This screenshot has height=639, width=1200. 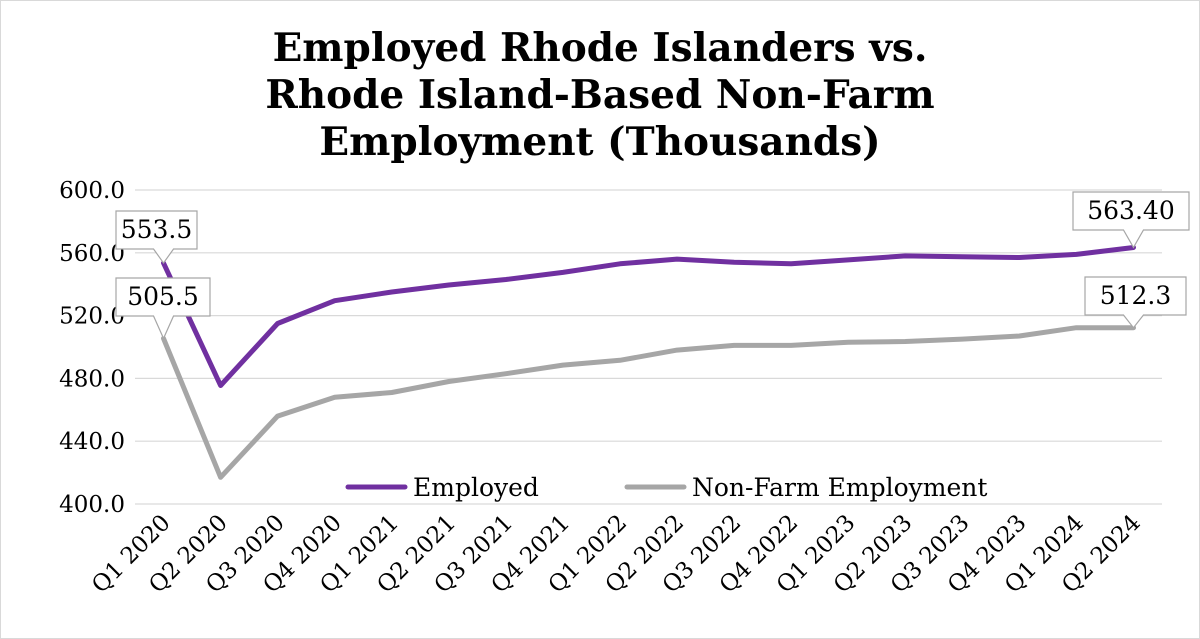 I want to click on legend-label: Non-Farm Employment, so click(x=839, y=487).